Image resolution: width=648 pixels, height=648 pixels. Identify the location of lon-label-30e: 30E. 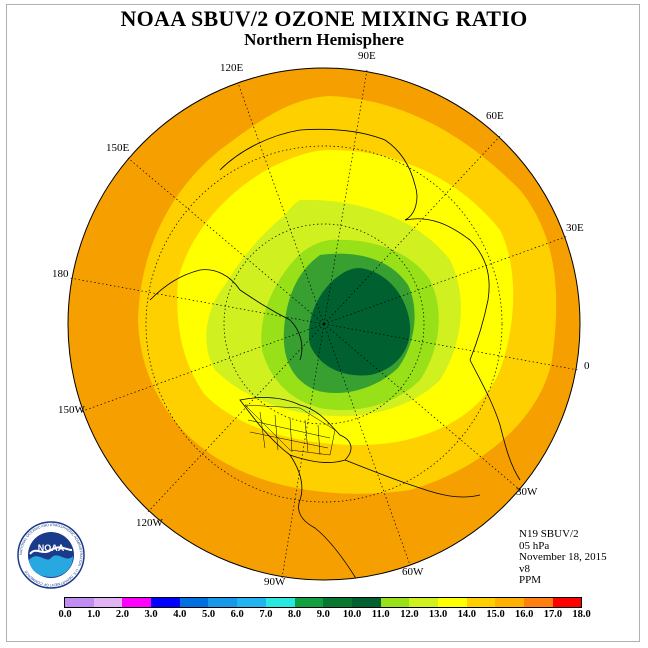
(575, 228).